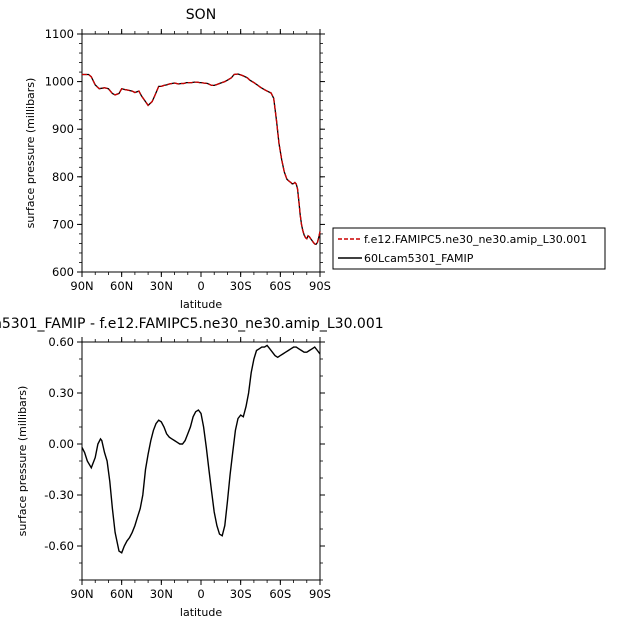 This screenshot has height=626, width=626. What do you see at coordinates (30, 153) in the screenshot?
I see `top-y-axis-label: surface pressure (millibars)` at bounding box center [30, 153].